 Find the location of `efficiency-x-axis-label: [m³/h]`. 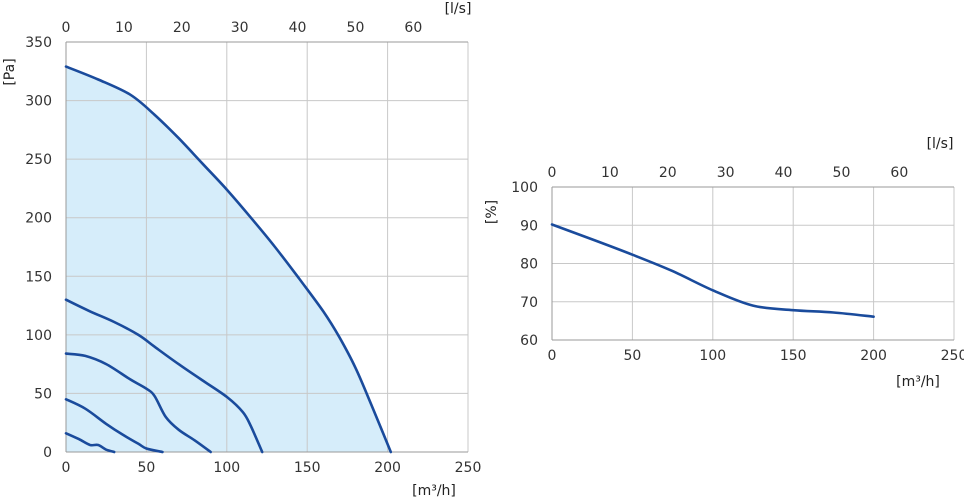

efficiency-x-axis-label: [m³/h] is located at coordinates (918, 382).